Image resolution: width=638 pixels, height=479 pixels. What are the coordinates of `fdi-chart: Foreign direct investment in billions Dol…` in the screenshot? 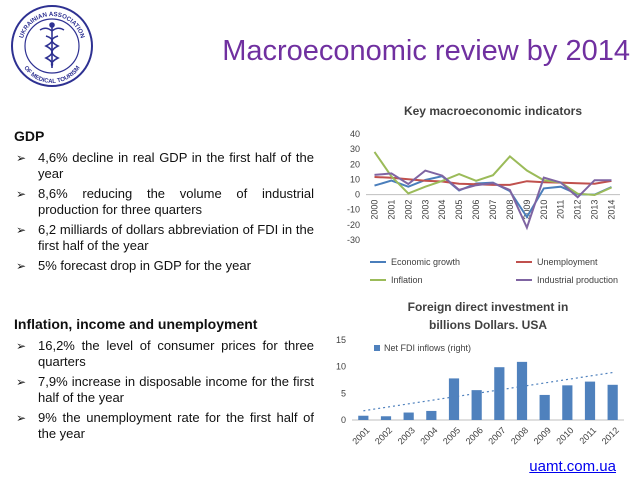 It's located at (480, 373).